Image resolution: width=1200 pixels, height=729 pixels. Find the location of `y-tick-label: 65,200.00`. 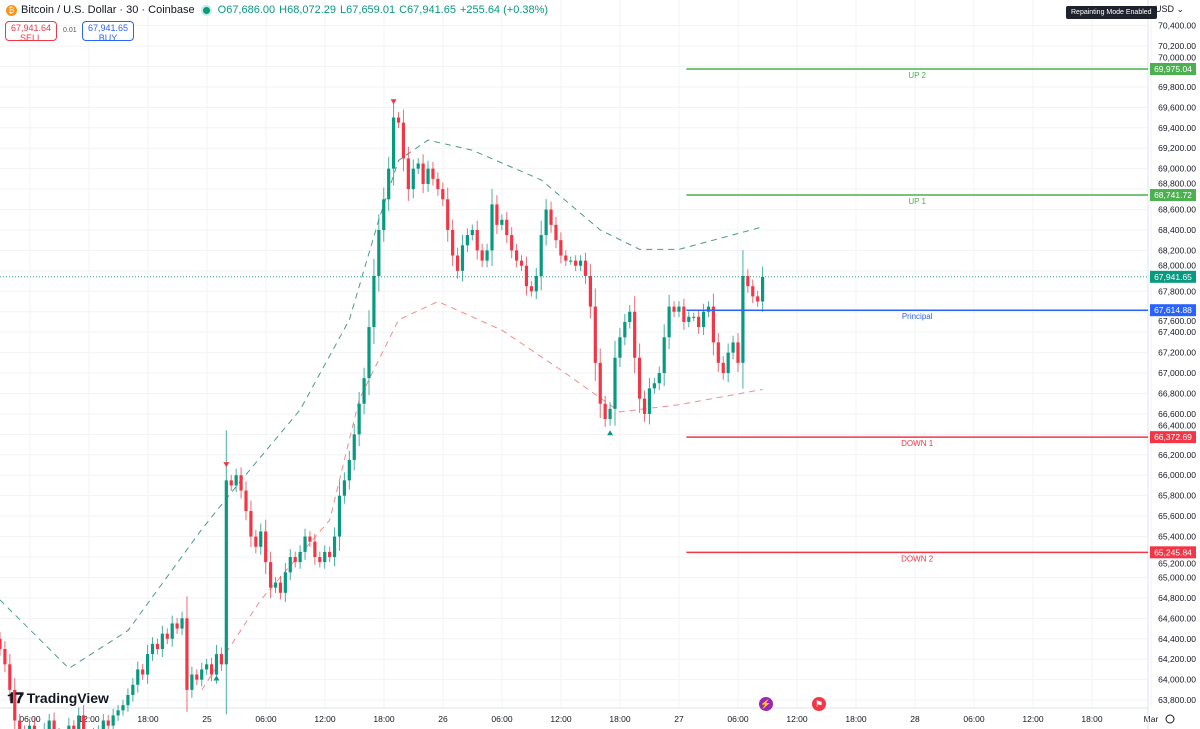

y-tick-label: 65,200.00 is located at coordinates (1177, 563).